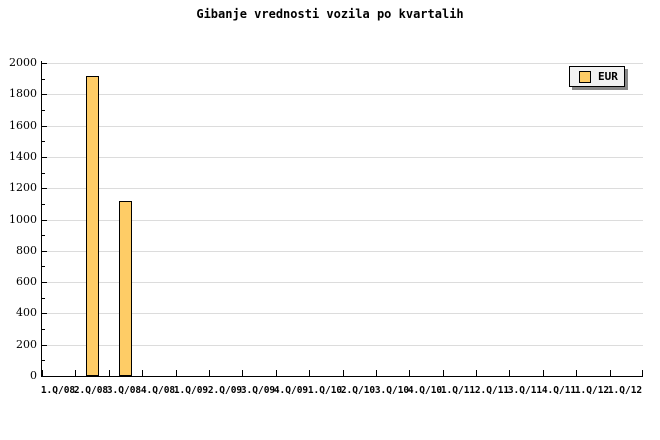 The image size is (660, 440). Describe the element at coordinates (492, 390) in the screenshot. I see `x-axis-label: 2.Q/11` at that location.